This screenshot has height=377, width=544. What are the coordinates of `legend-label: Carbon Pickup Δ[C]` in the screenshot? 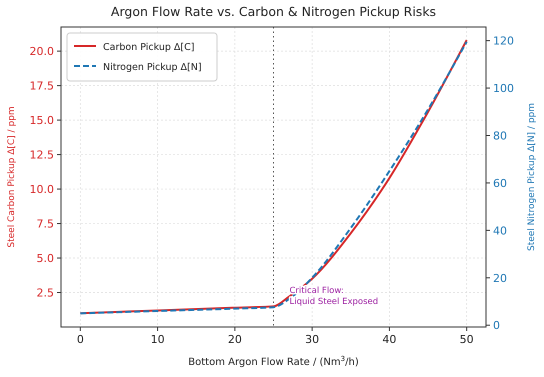 It's located at (148, 47).